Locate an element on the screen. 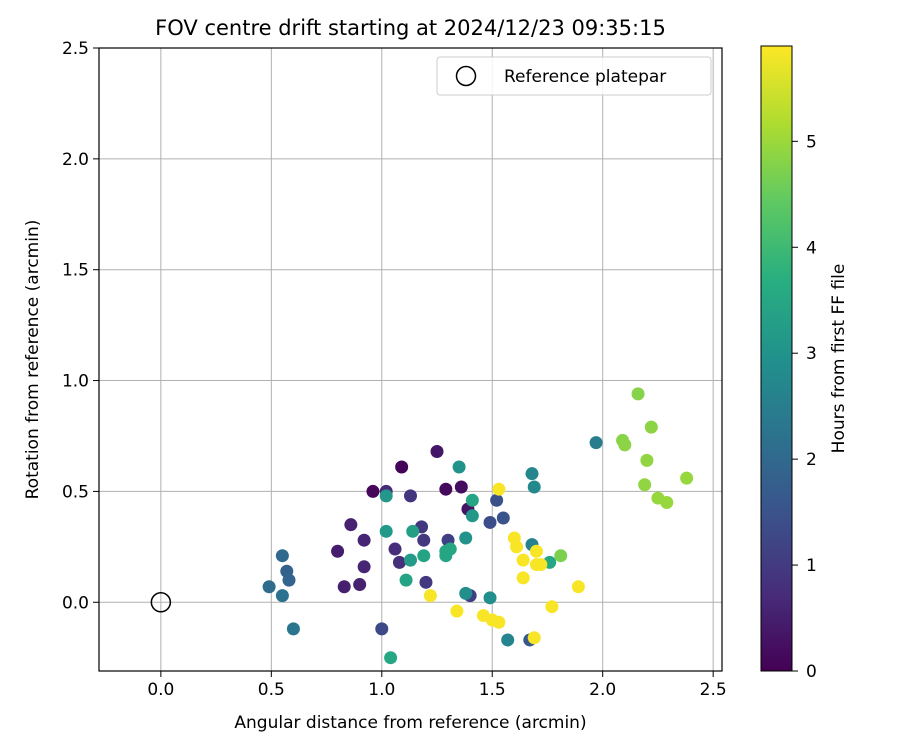  x-tick-label: 0.5 is located at coordinates (271, 690).